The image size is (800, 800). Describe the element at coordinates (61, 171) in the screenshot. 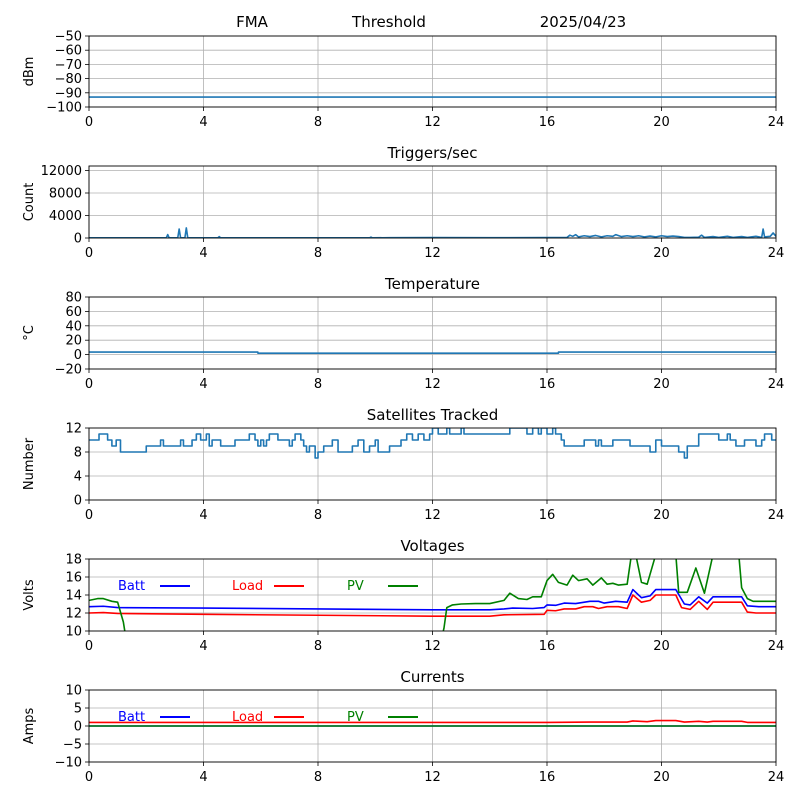

I see `y-tick-label: 12000` at that location.